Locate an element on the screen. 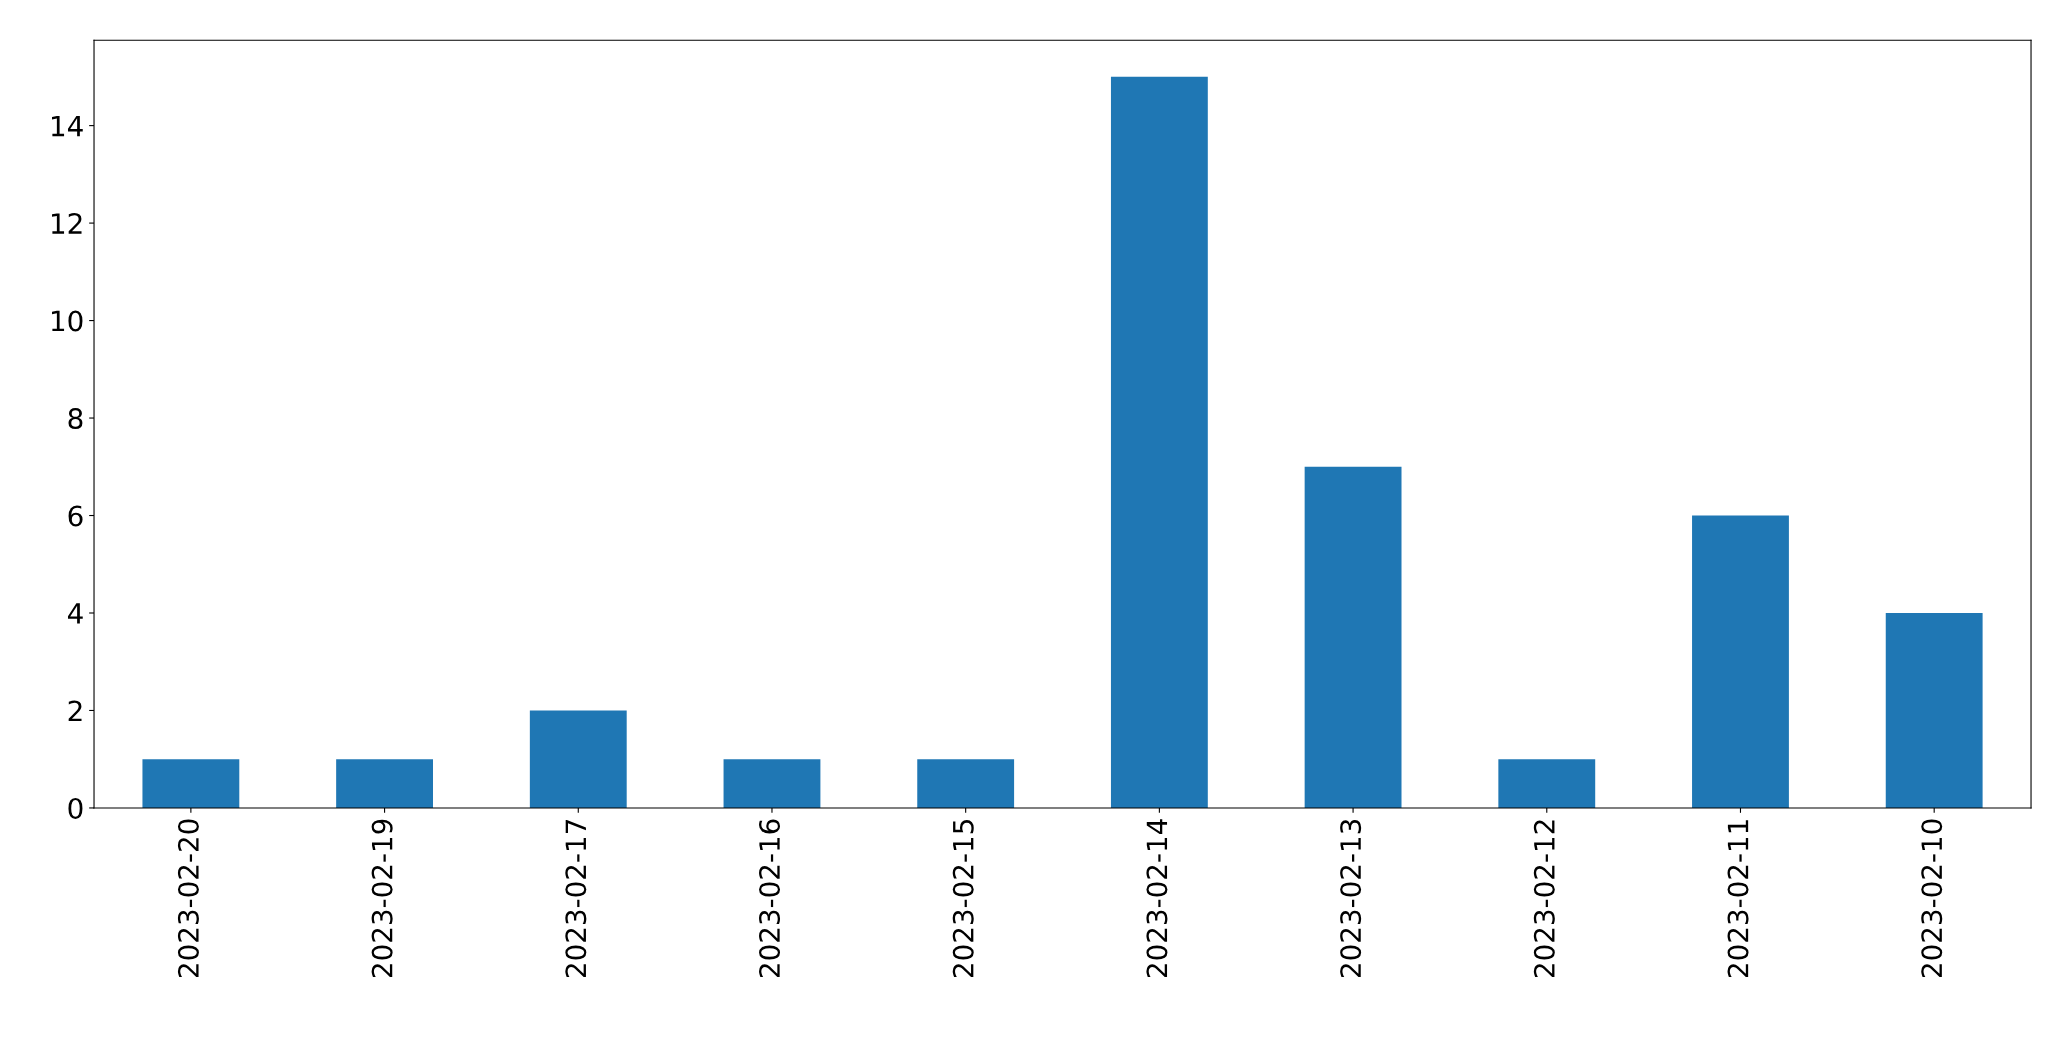 Image resolution: width=2071 pixels, height=1061 pixels. x-tick-label: 2023-02-20 is located at coordinates (188, 898).